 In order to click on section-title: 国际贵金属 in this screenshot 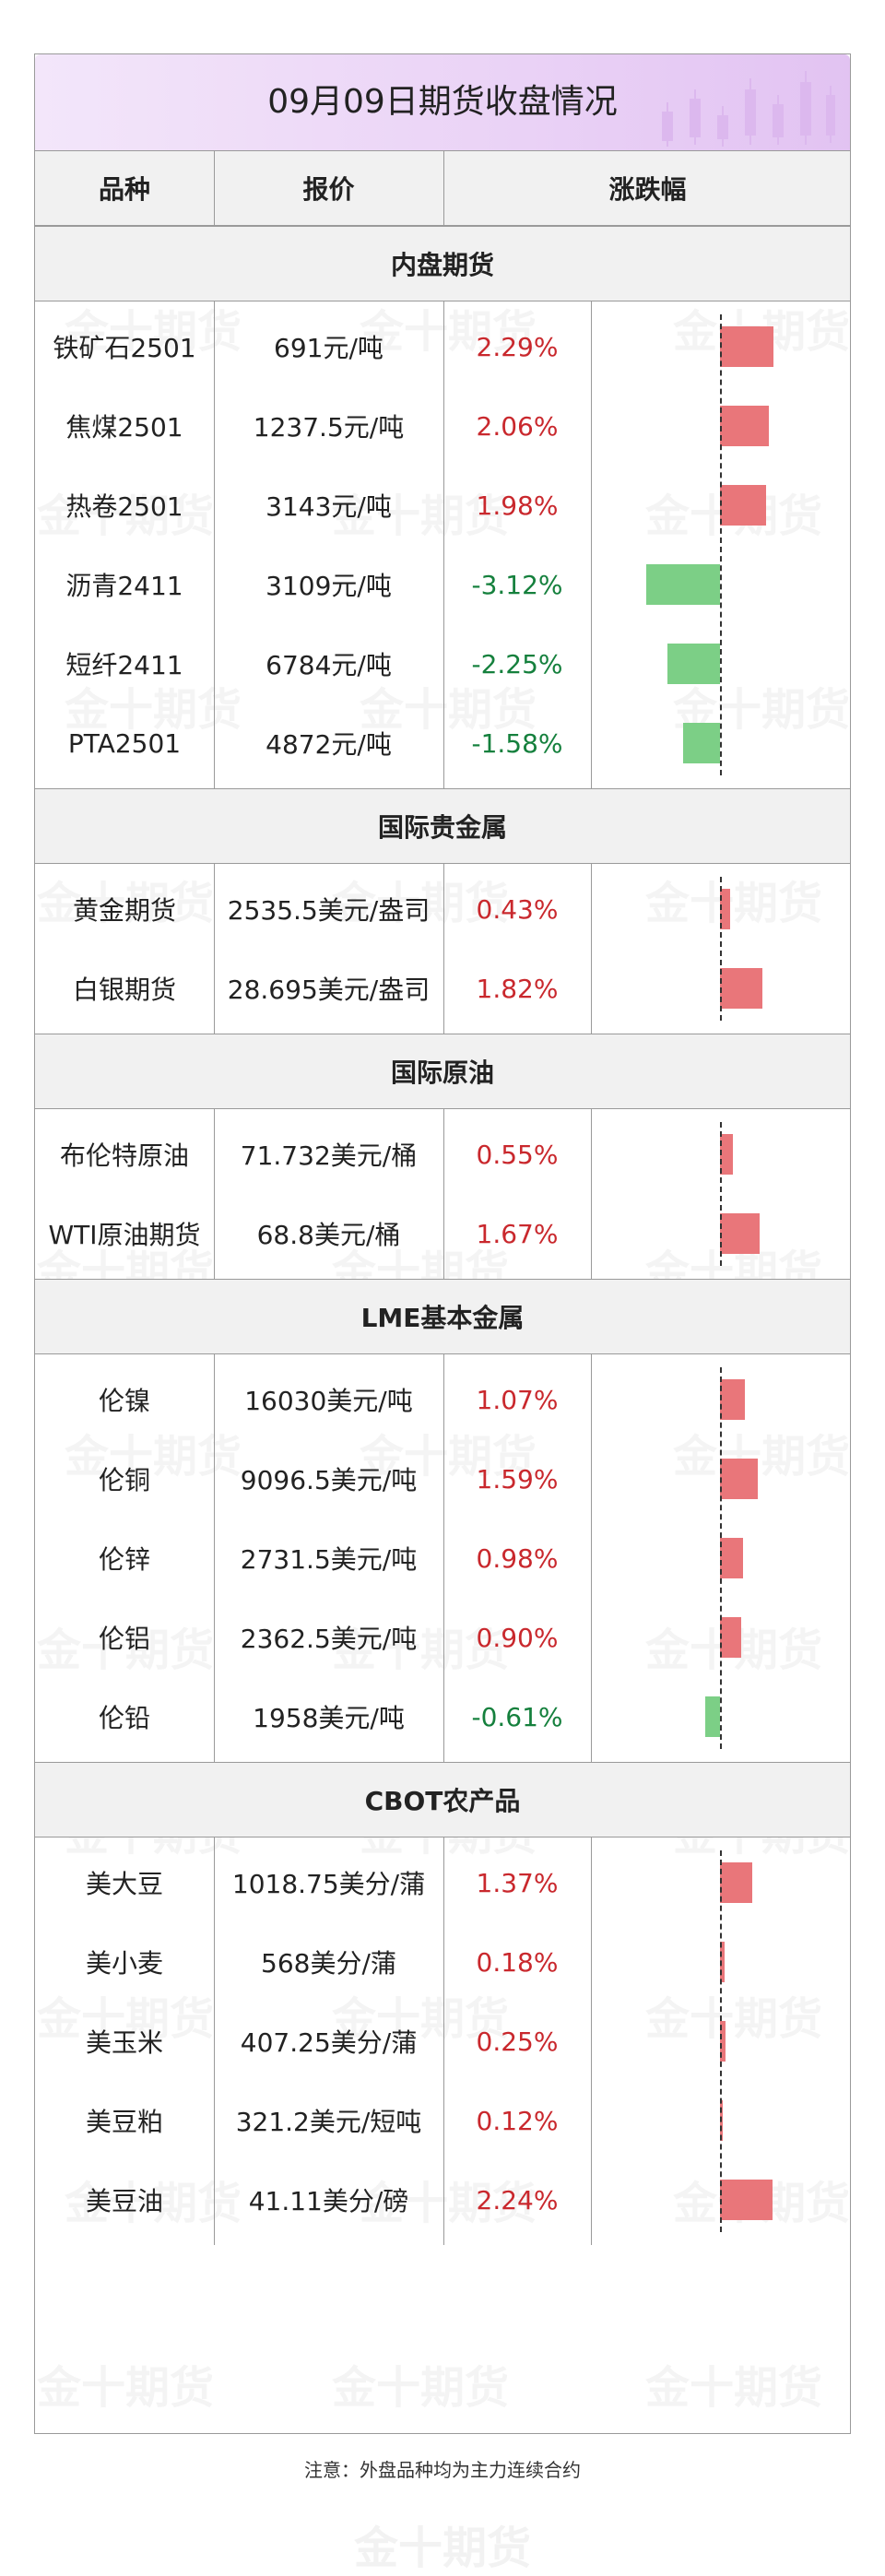, I will do `click(442, 827)`.